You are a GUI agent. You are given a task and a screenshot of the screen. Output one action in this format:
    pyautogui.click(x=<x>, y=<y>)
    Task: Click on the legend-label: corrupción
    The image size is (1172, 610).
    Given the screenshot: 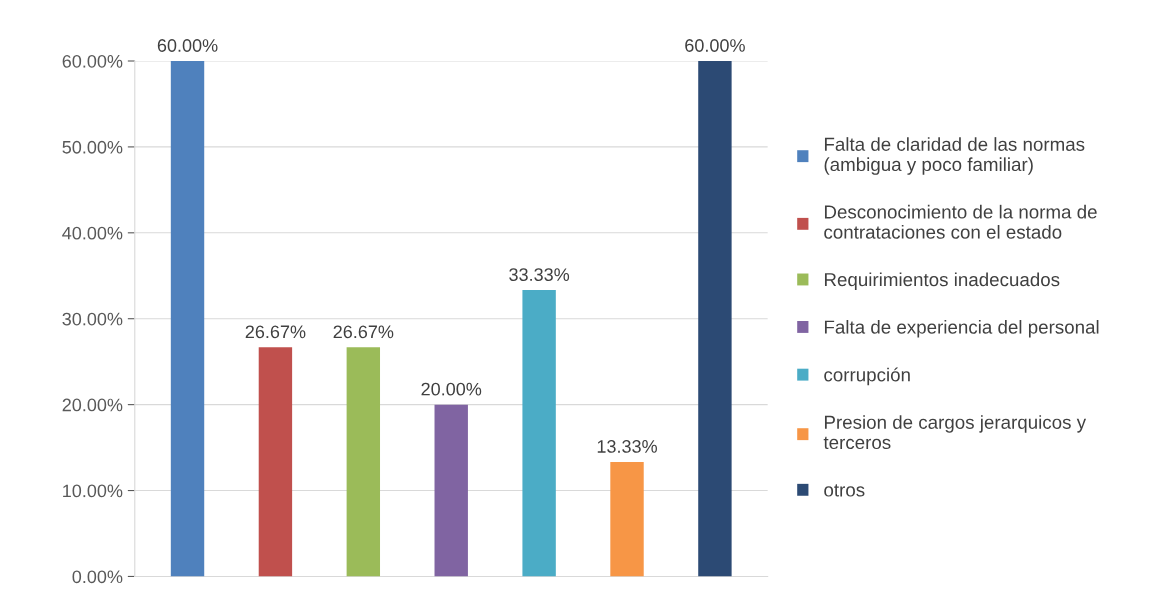 What is the action you would take?
    pyautogui.click(x=867, y=376)
    